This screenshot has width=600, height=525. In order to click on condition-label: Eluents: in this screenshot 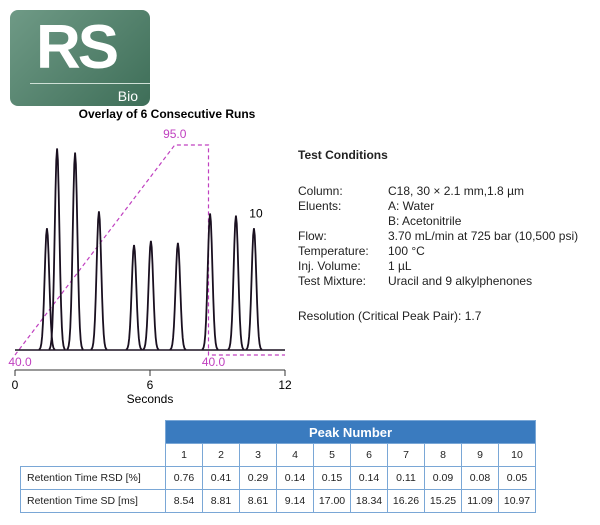, I will do `click(320, 206)`.